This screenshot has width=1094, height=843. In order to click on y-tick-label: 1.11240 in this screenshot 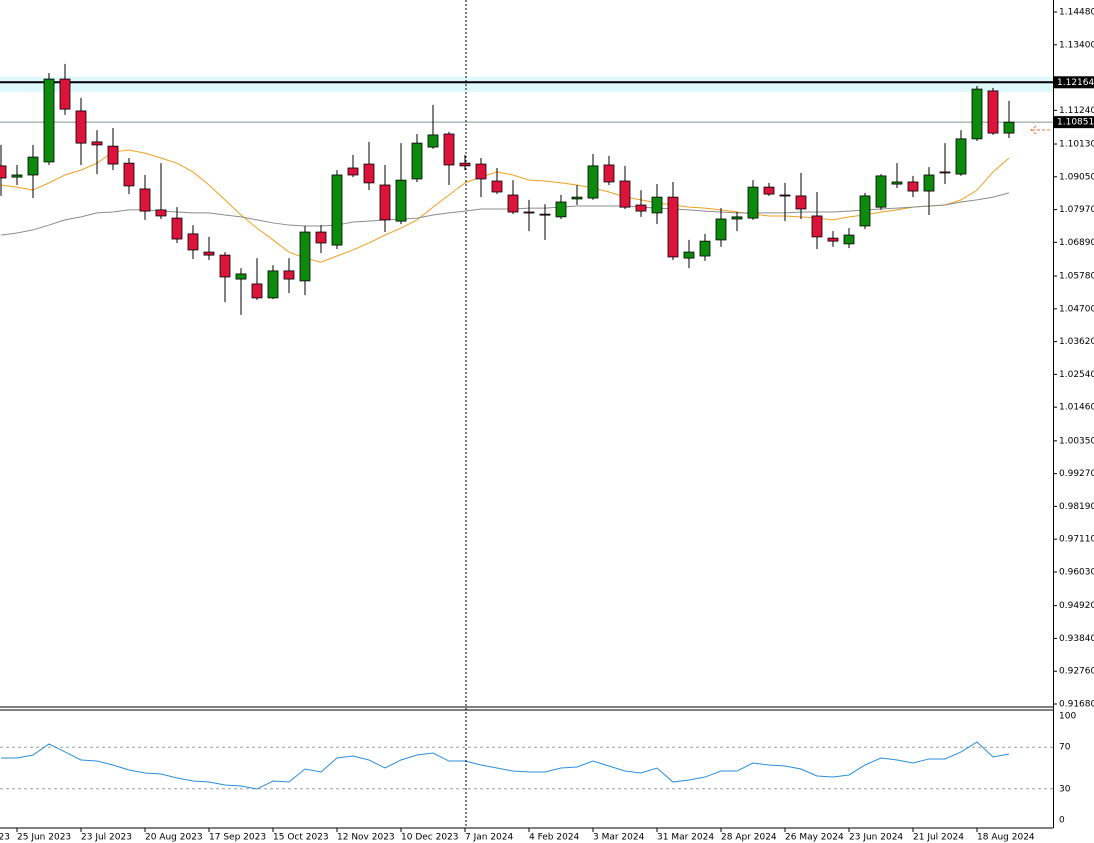, I will do `click(1076, 111)`.